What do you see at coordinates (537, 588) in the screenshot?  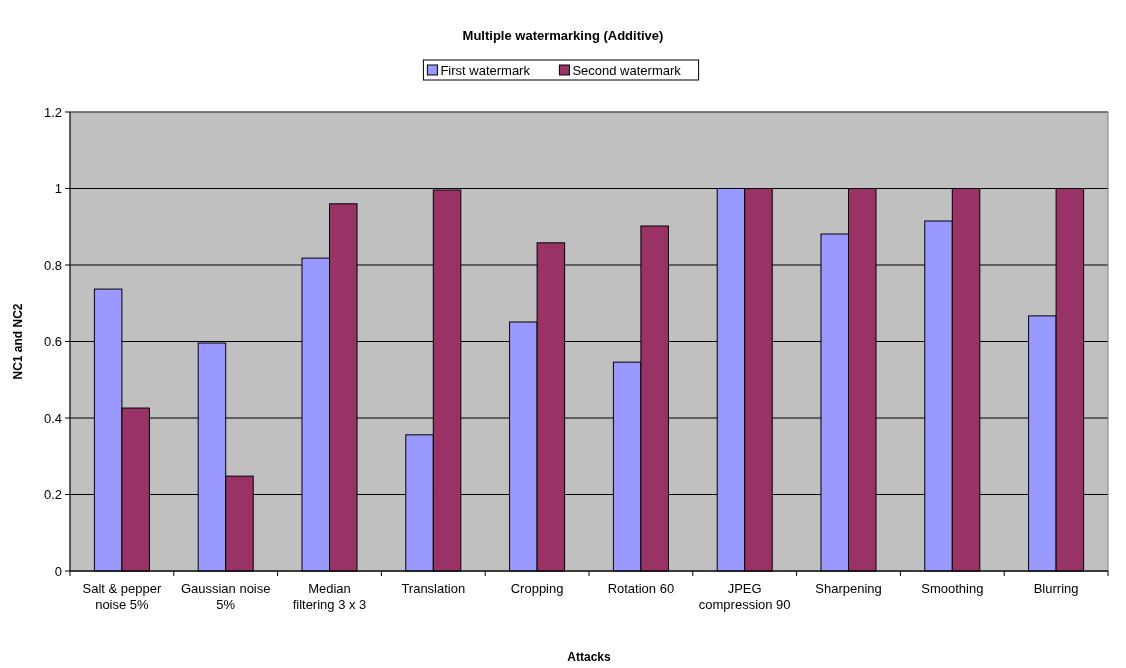 I see `x-tick-label: Cropping` at bounding box center [537, 588].